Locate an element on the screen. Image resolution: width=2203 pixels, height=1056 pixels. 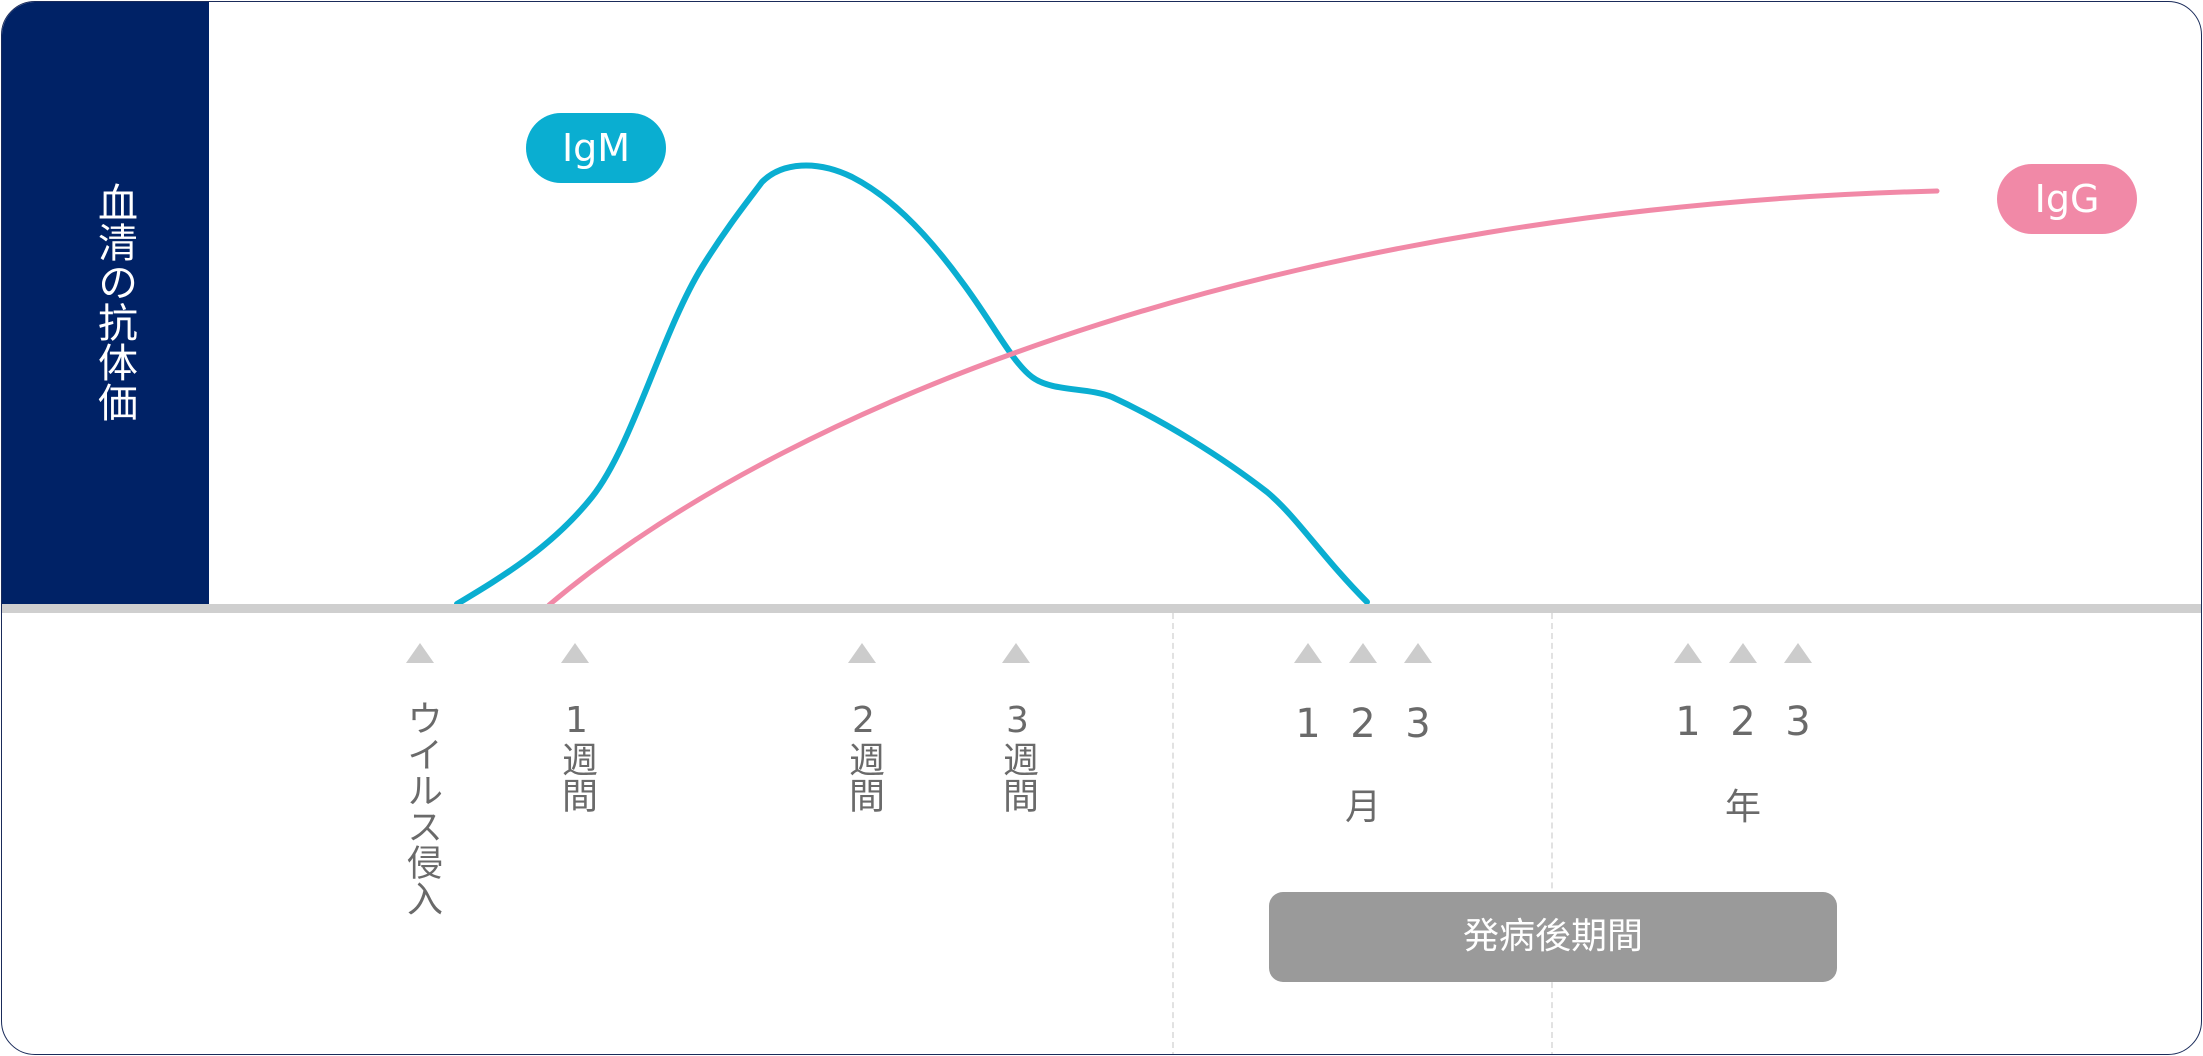
tick-marker-week3 is located at coordinates (1016, 653).